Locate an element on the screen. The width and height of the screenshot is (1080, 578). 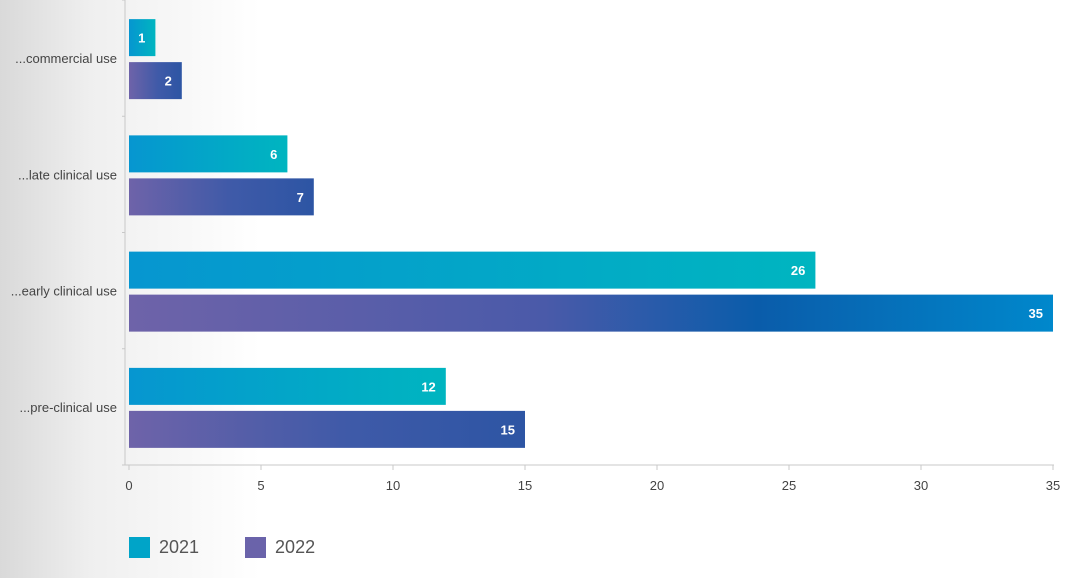
data-label: 26 is located at coordinates (798, 270).